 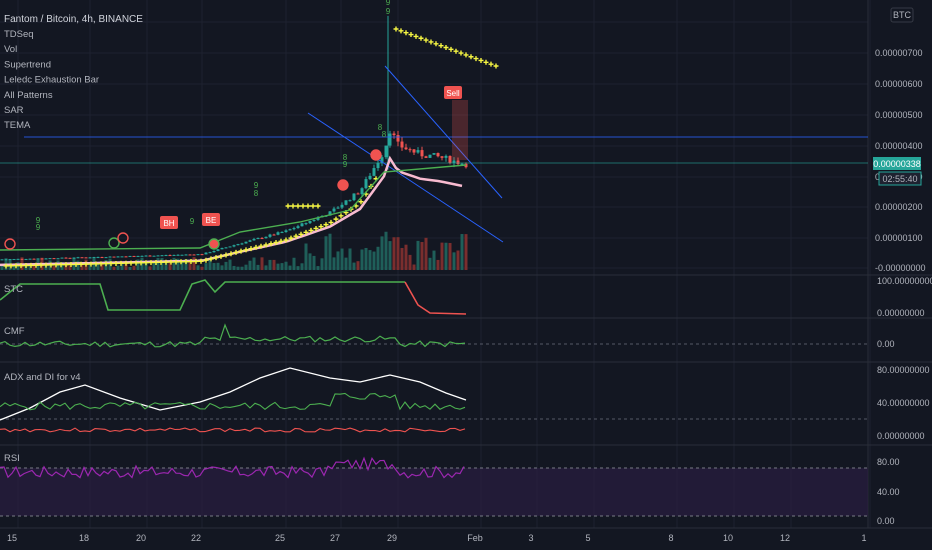 What do you see at coordinates (530, 538) in the screenshot?
I see `time-tick-label: 3` at bounding box center [530, 538].